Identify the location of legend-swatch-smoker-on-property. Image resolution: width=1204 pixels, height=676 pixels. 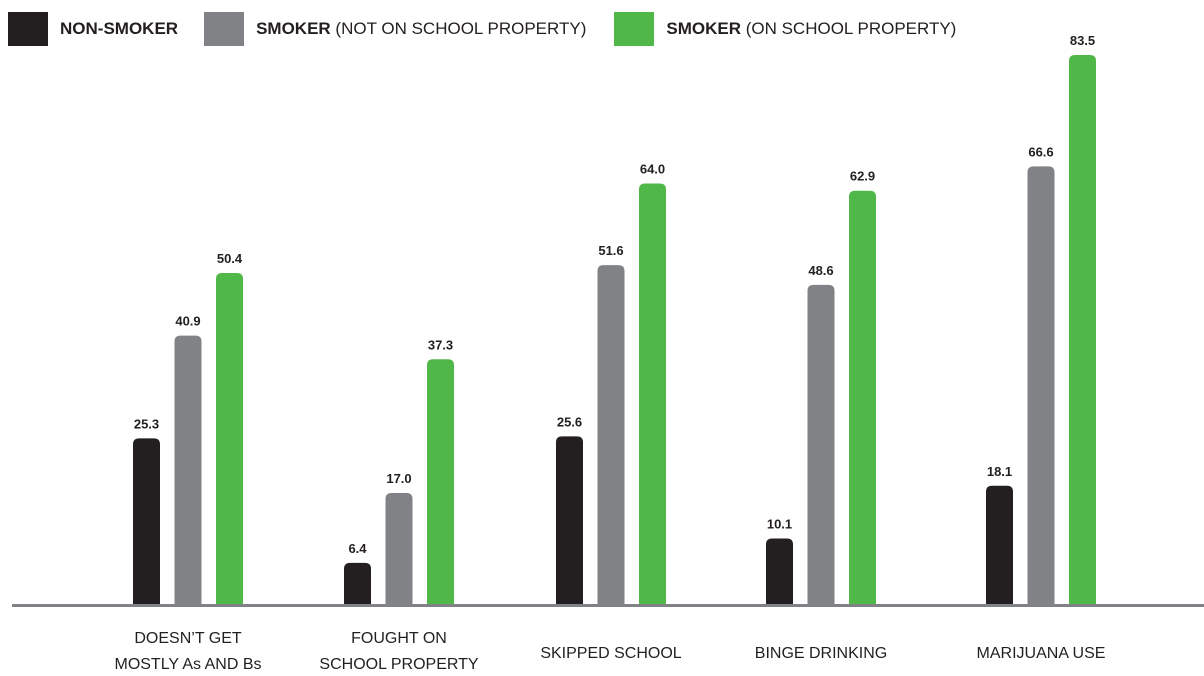
(634, 29).